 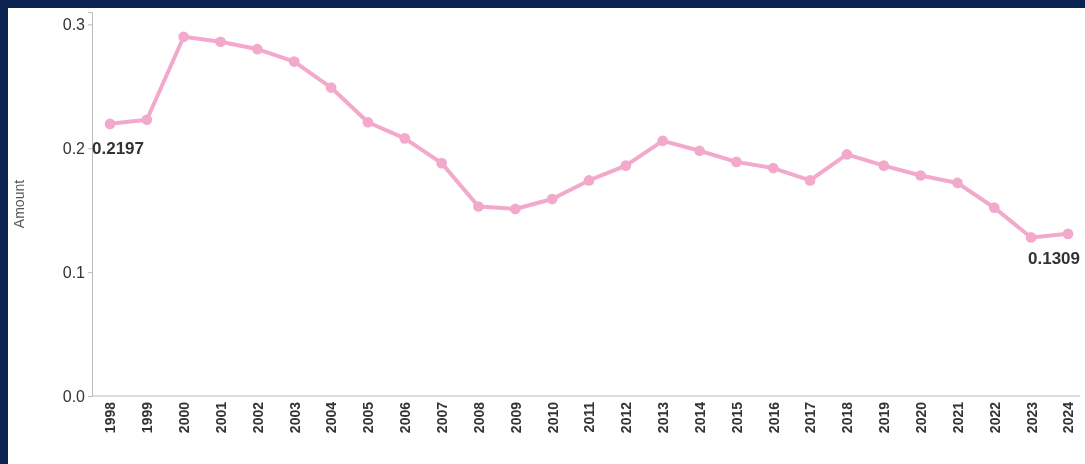 I want to click on x-tick-label: 1998, so click(x=110, y=417).